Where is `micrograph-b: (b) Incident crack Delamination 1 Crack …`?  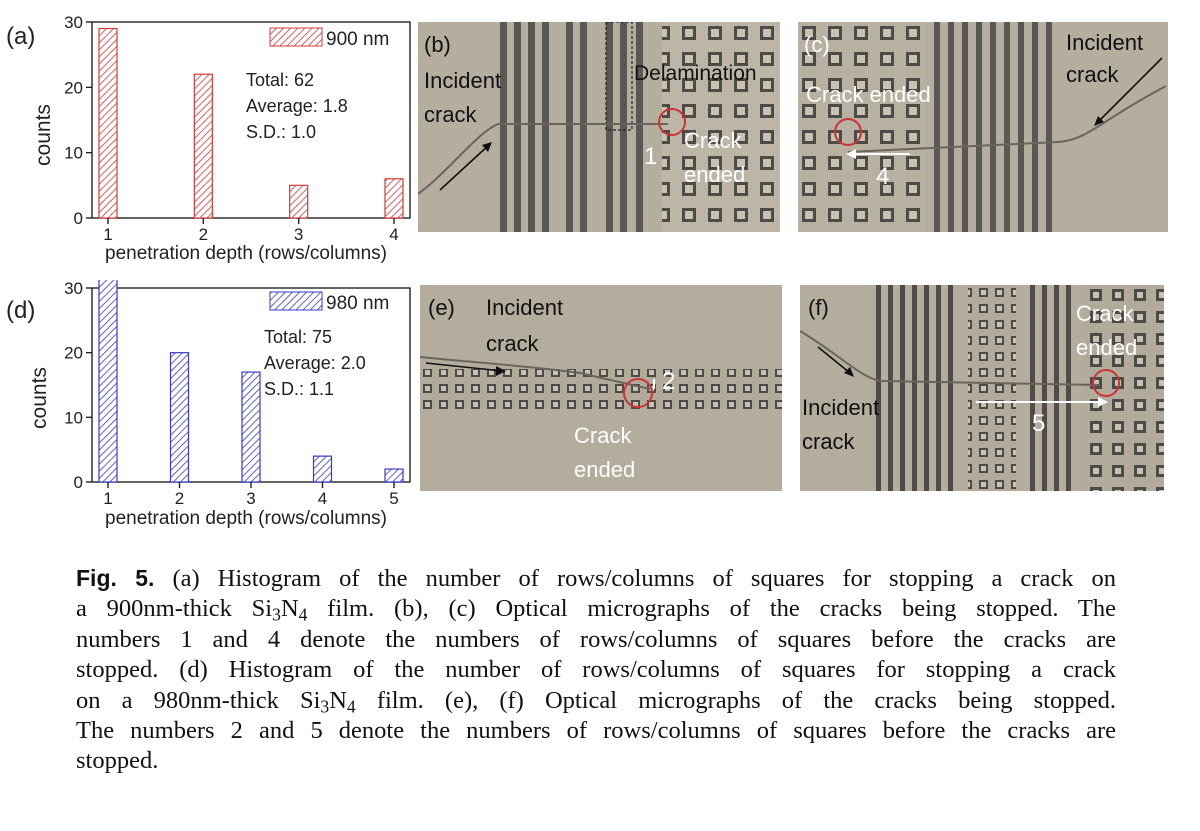 micrograph-b: (b) Incident crack Delamination 1 Crack … is located at coordinates (599, 127).